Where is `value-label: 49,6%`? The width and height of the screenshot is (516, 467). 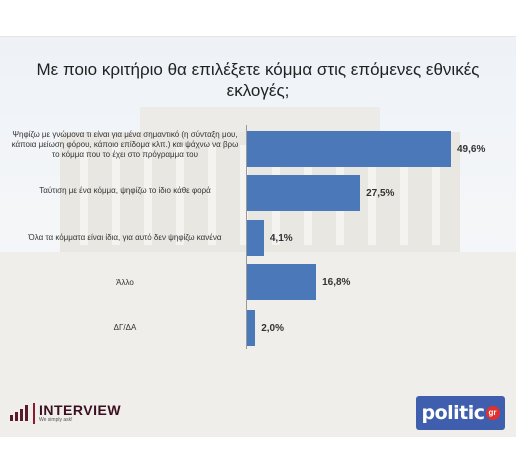
value-label: 49,6% is located at coordinates (471, 149).